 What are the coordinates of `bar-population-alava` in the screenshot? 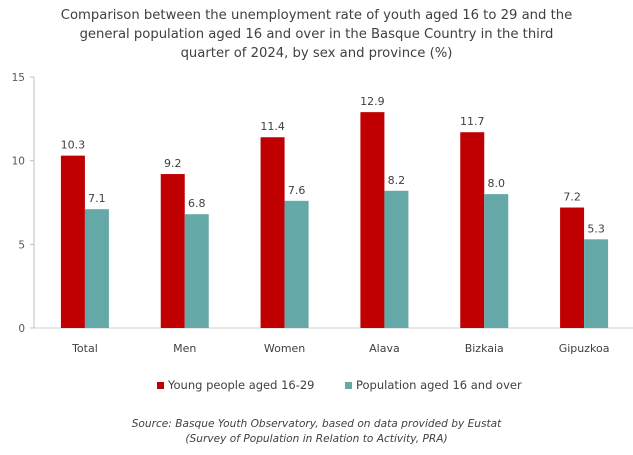 It's located at (396, 259).